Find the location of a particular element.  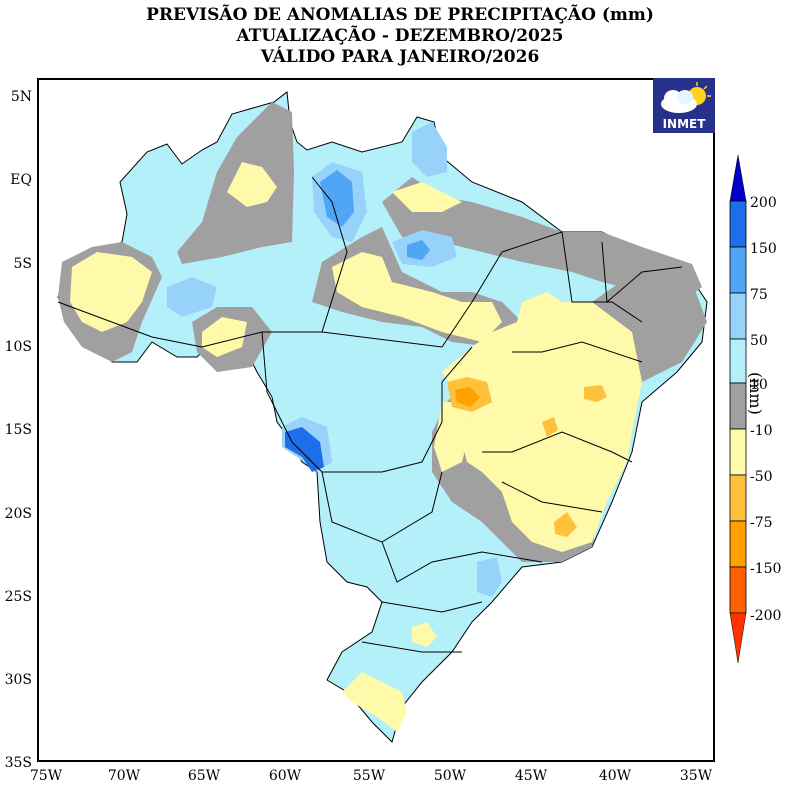

x-tick-60w: 60W is located at coordinates (285, 776).